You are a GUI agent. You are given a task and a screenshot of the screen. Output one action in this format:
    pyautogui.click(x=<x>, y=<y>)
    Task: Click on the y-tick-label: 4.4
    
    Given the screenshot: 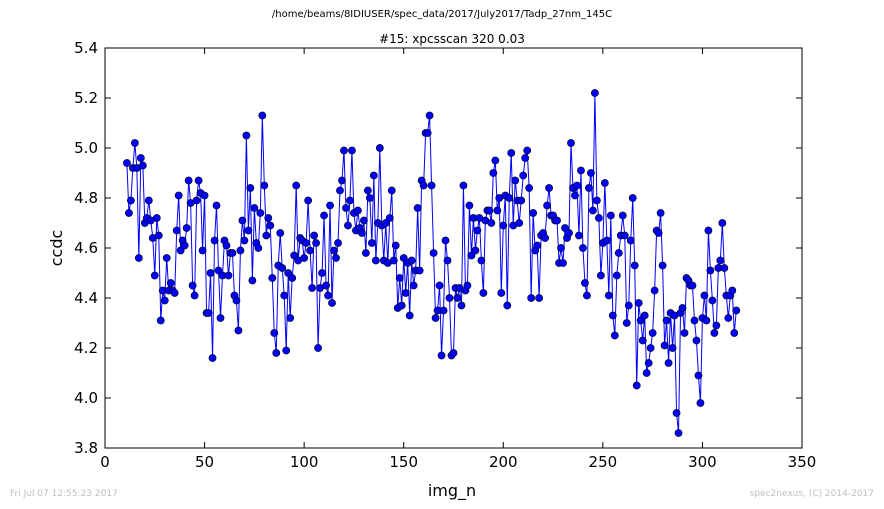 What is the action you would take?
    pyautogui.click(x=86, y=298)
    